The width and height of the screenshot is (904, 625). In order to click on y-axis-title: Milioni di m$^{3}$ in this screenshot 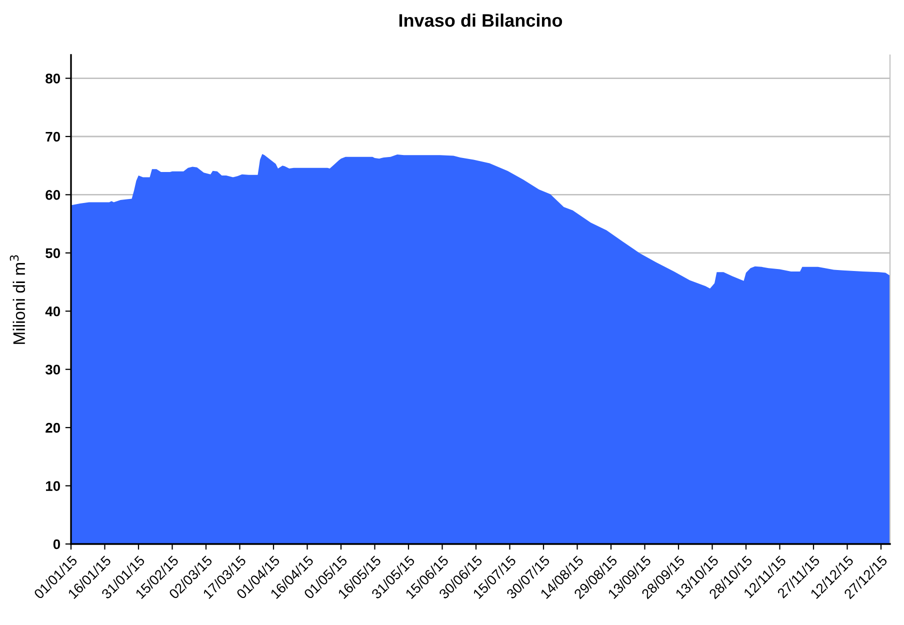, I will do `click(18, 299)`.